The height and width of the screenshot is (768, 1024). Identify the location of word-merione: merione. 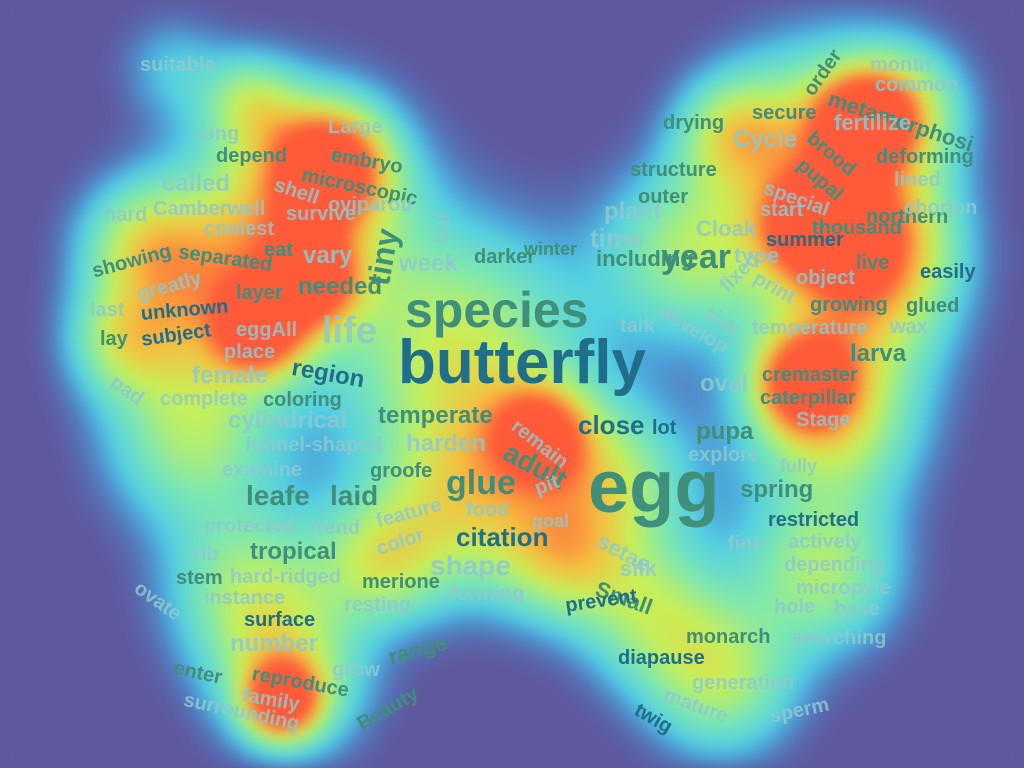
(401, 582).